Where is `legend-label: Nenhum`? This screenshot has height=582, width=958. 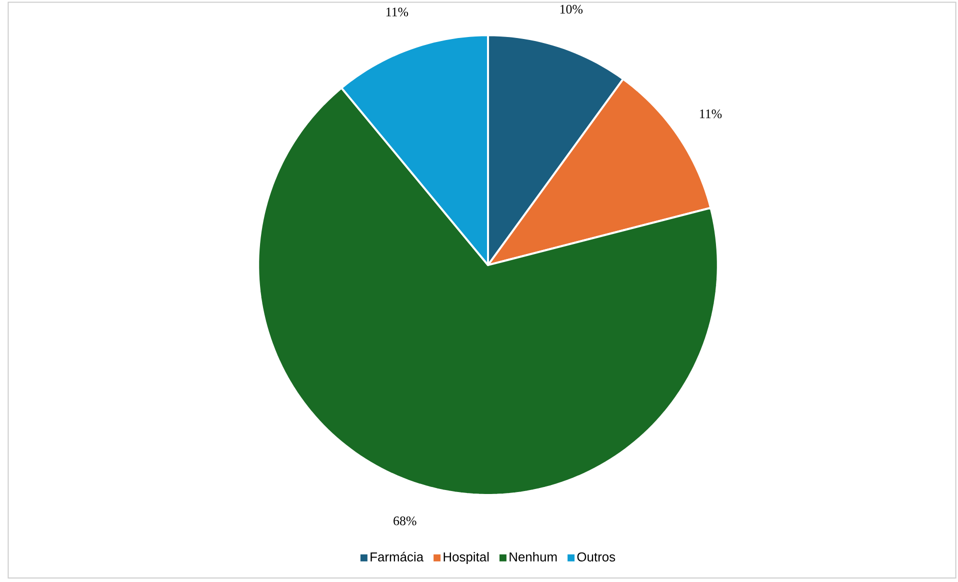
legend-label: Nenhum is located at coordinates (533, 557).